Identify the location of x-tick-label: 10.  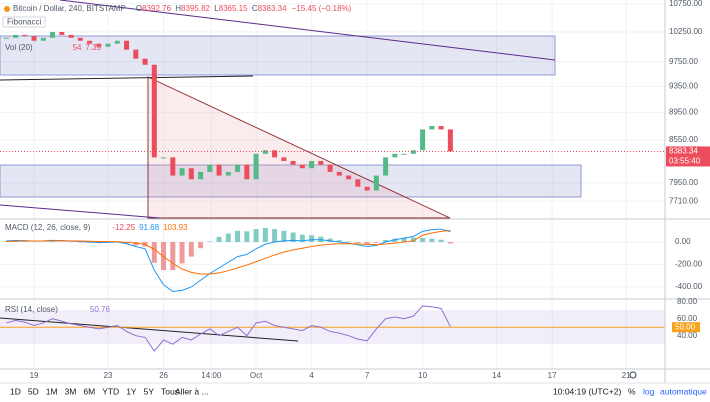
(422, 375).